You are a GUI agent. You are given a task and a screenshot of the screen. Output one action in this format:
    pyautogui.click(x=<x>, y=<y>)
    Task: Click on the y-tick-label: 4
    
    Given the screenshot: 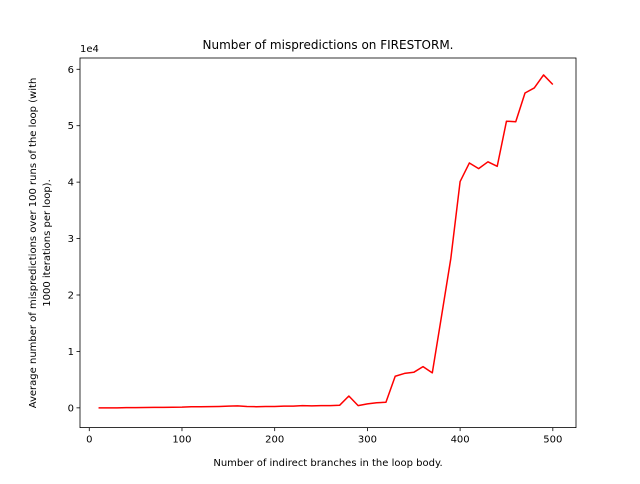 What is the action you would take?
    pyautogui.click(x=71, y=183)
    